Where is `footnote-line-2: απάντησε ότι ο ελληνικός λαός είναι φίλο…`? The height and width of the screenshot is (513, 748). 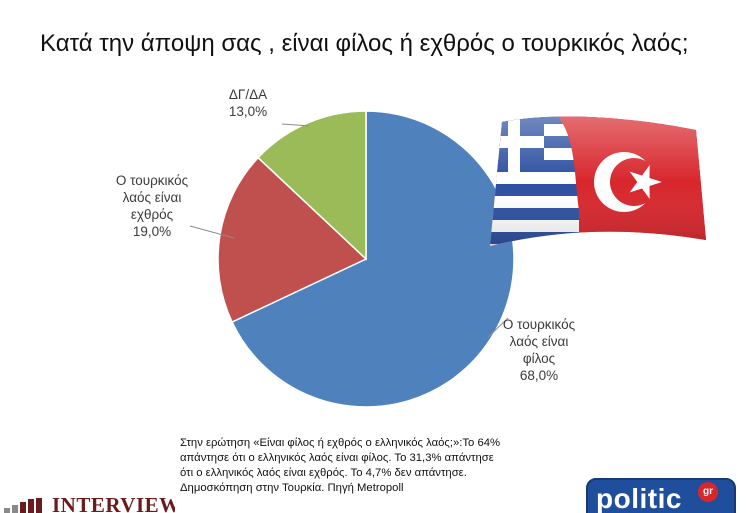 footnote-line-2: απάντησε ότι ο ελληνικός λαός είναι φίλο… is located at coordinates (337, 458).